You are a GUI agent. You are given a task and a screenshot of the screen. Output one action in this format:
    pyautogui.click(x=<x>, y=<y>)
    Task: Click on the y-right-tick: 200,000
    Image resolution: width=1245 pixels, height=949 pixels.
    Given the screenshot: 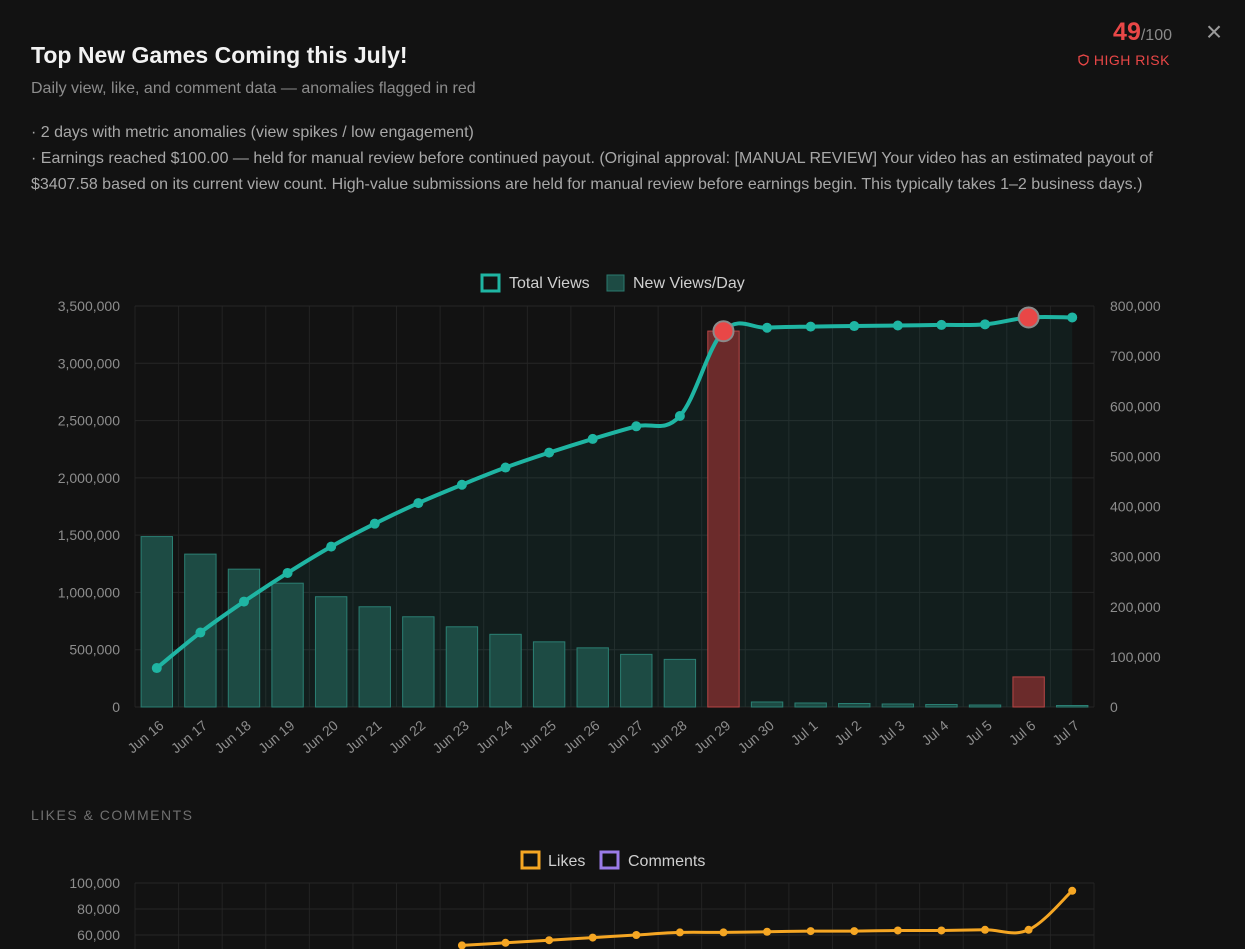 What is the action you would take?
    pyautogui.click(x=1135, y=607)
    